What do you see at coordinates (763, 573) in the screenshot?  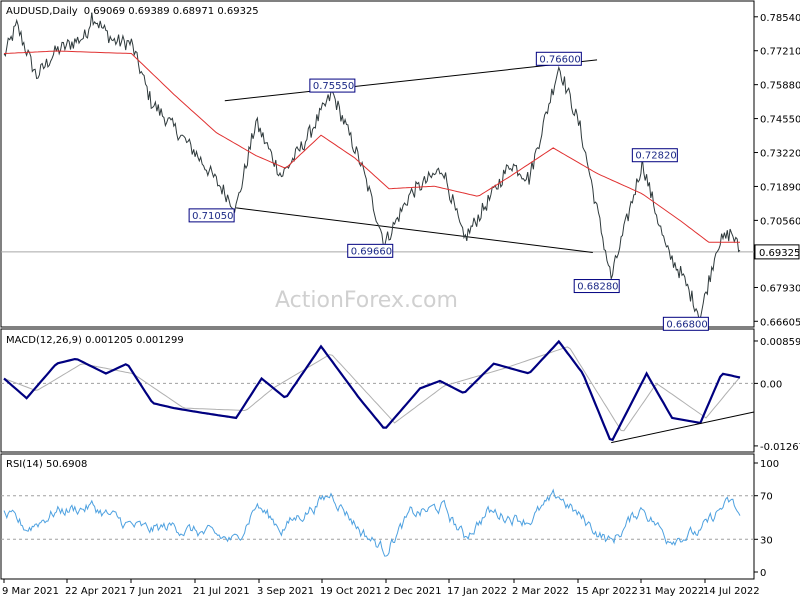 I see `rsi-tick-label: 0` at bounding box center [763, 573].